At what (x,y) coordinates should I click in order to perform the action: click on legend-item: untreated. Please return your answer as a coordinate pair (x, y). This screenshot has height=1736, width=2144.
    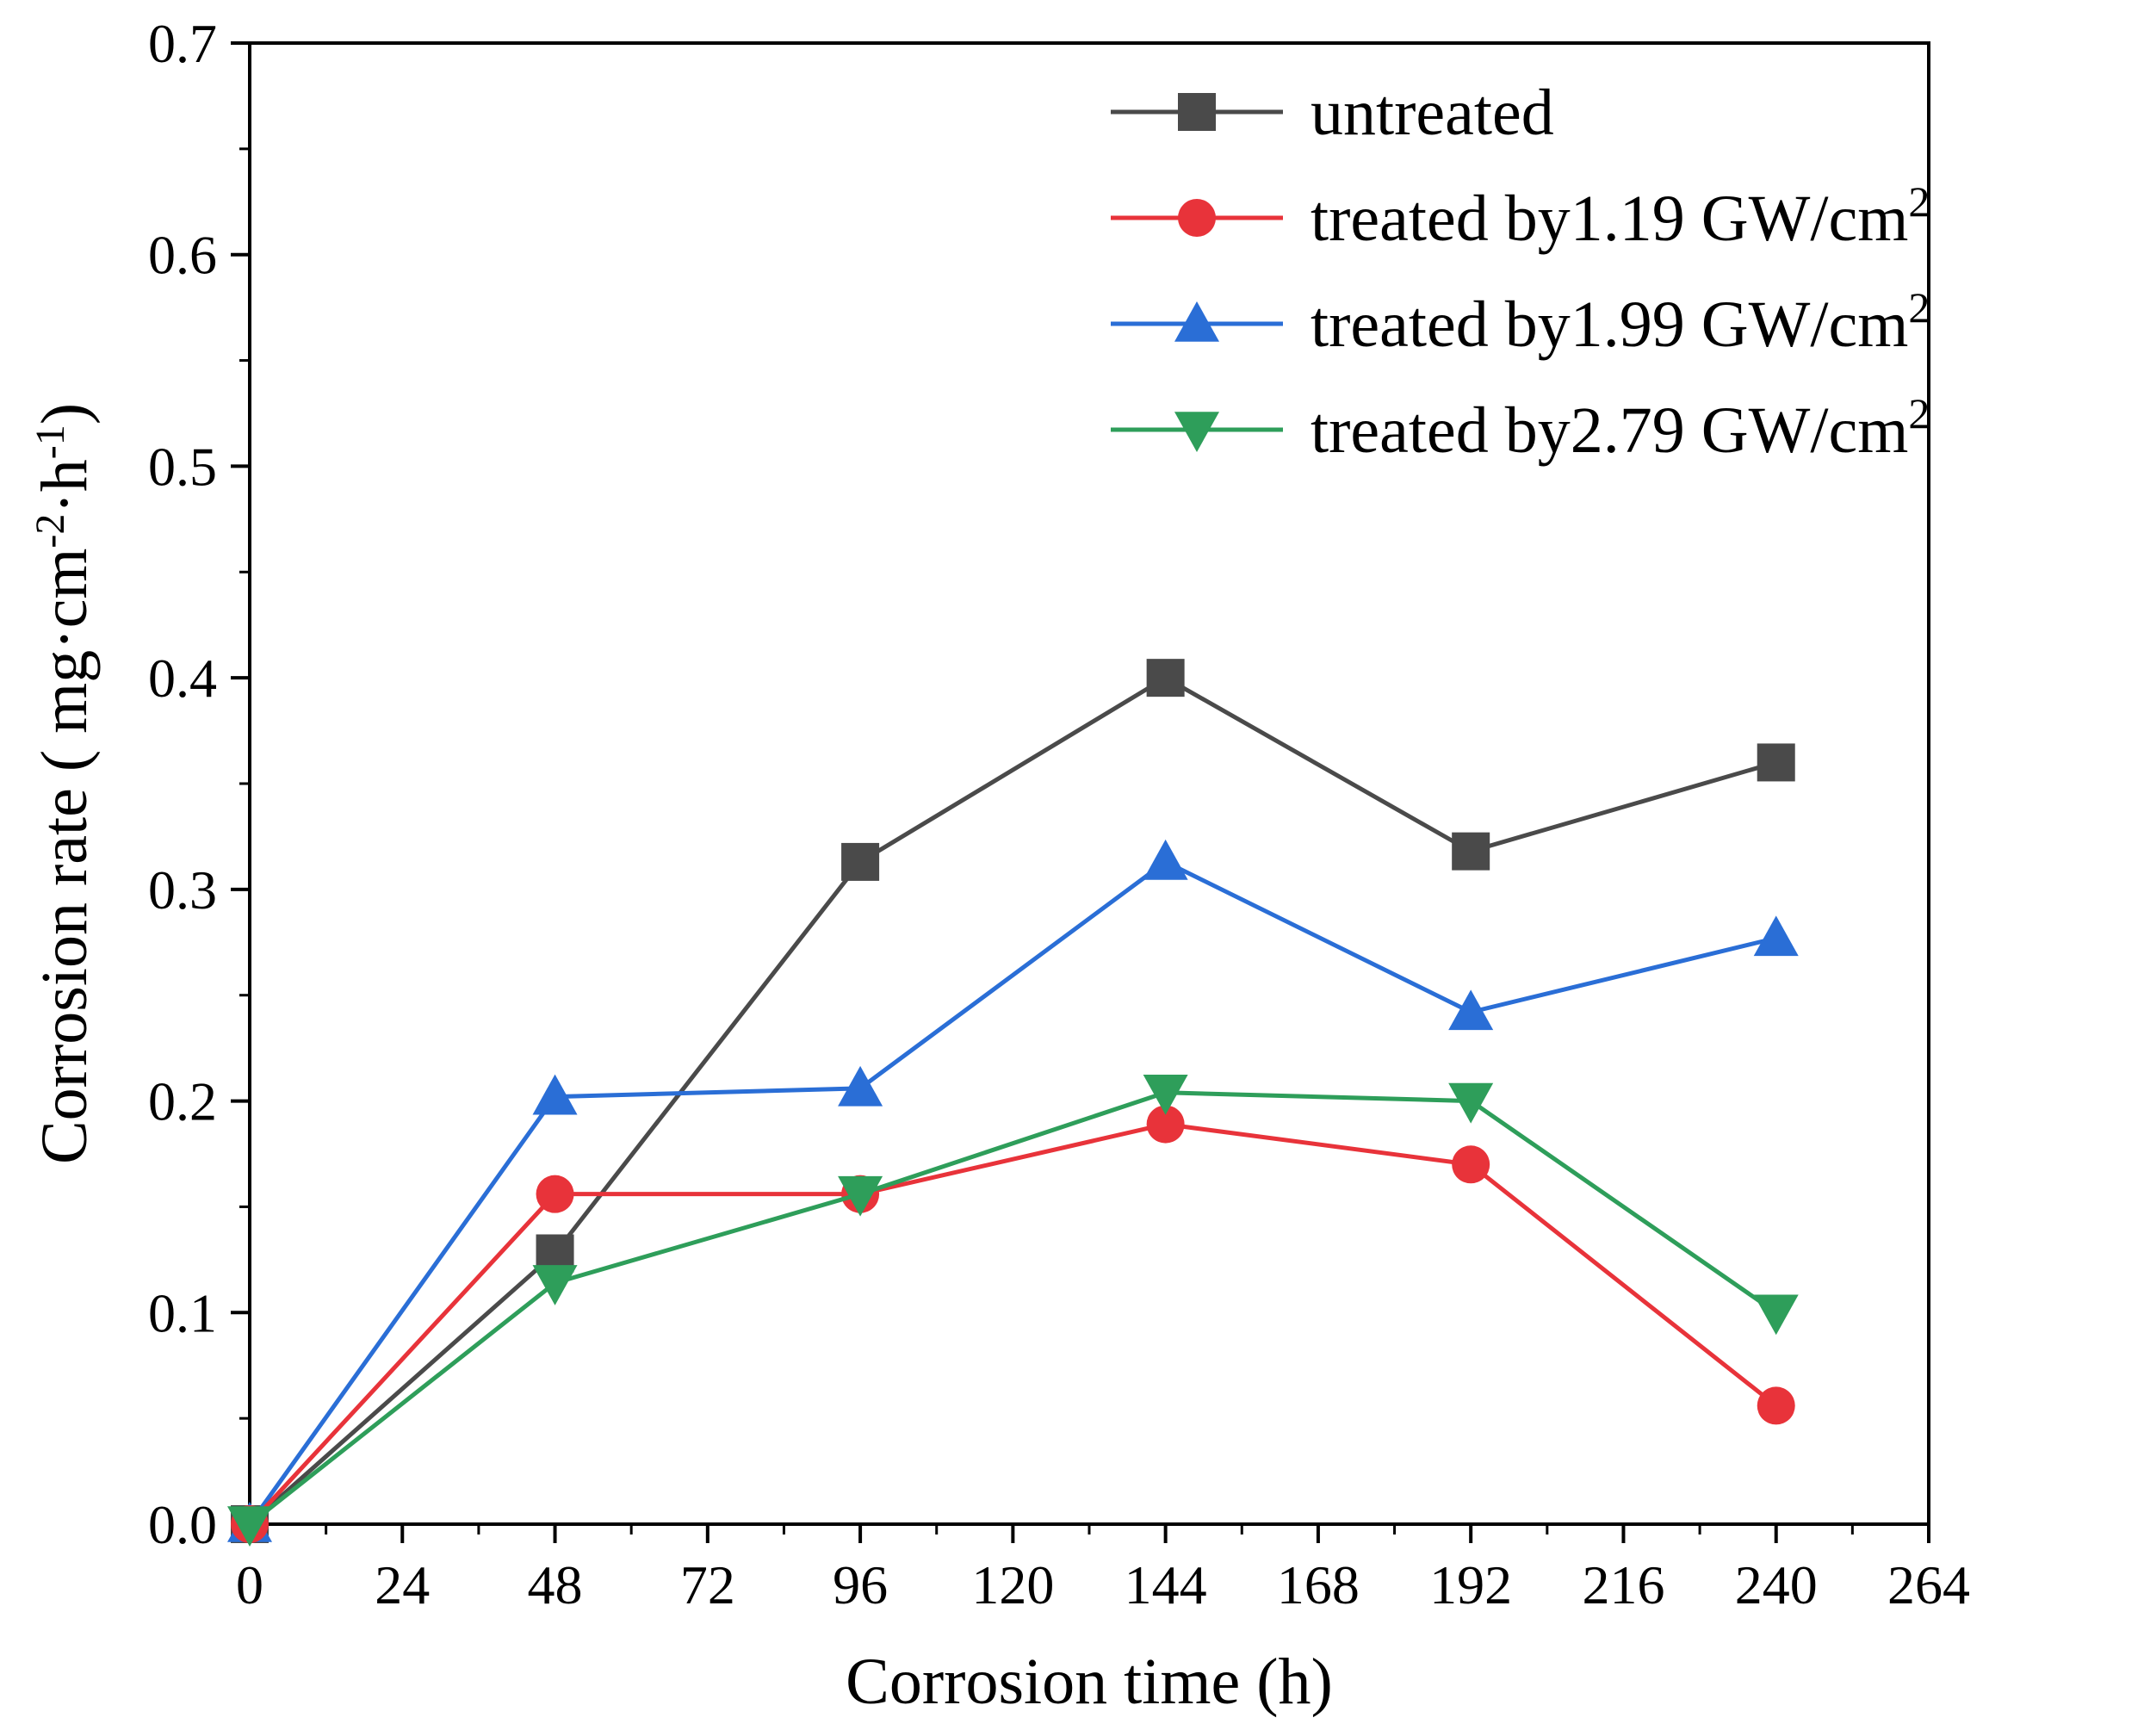
    Looking at the image, I should click on (1332, 113).